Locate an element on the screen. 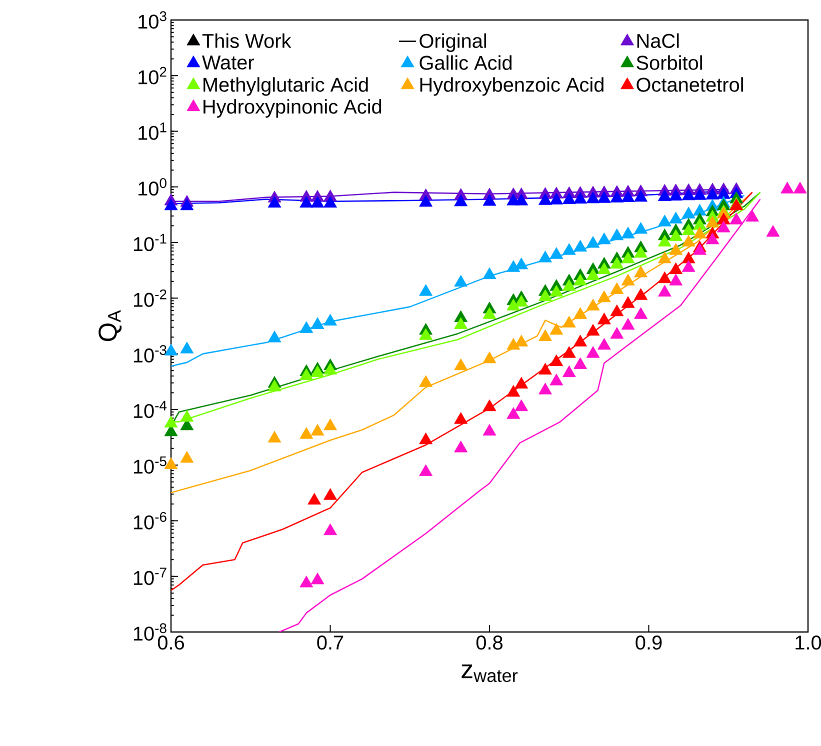 This screenshot has height=746, width=821. legend-label: Sorbitol is located at coordinates (669, 62).